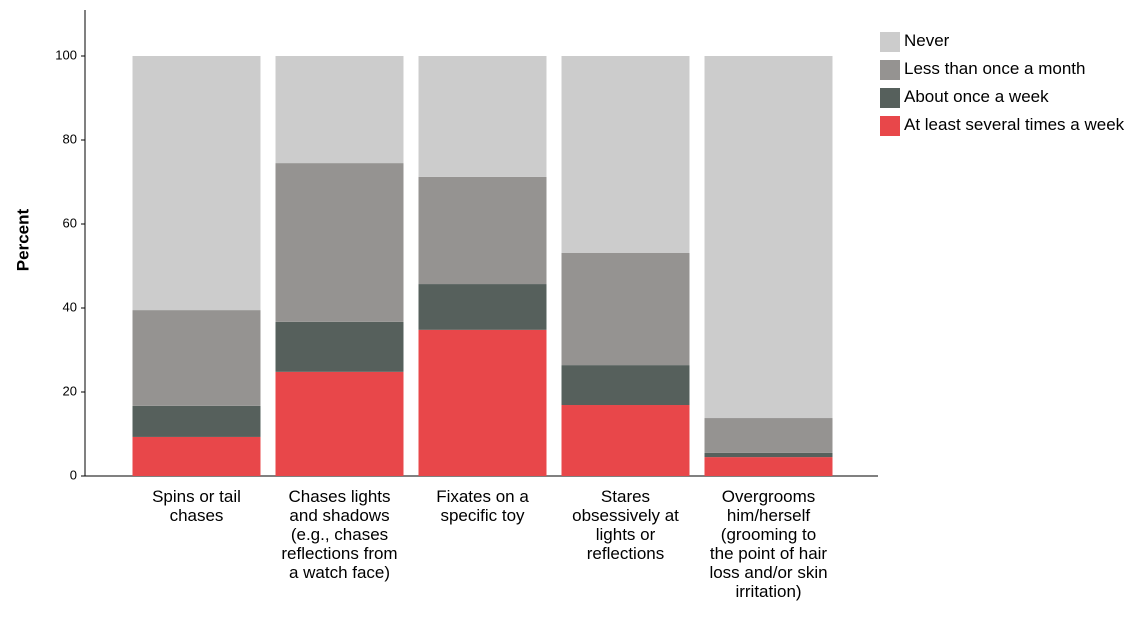  I want to click on x-tick-label: Spins or tail chases, so click(196, 506).